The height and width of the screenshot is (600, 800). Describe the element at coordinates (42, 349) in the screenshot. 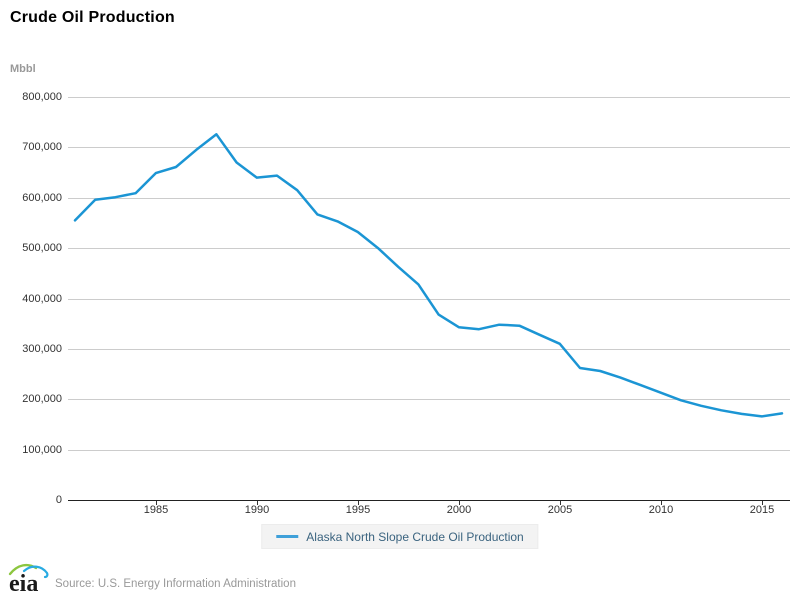

I see `y-axis-tick-label: 300,000` at that location.